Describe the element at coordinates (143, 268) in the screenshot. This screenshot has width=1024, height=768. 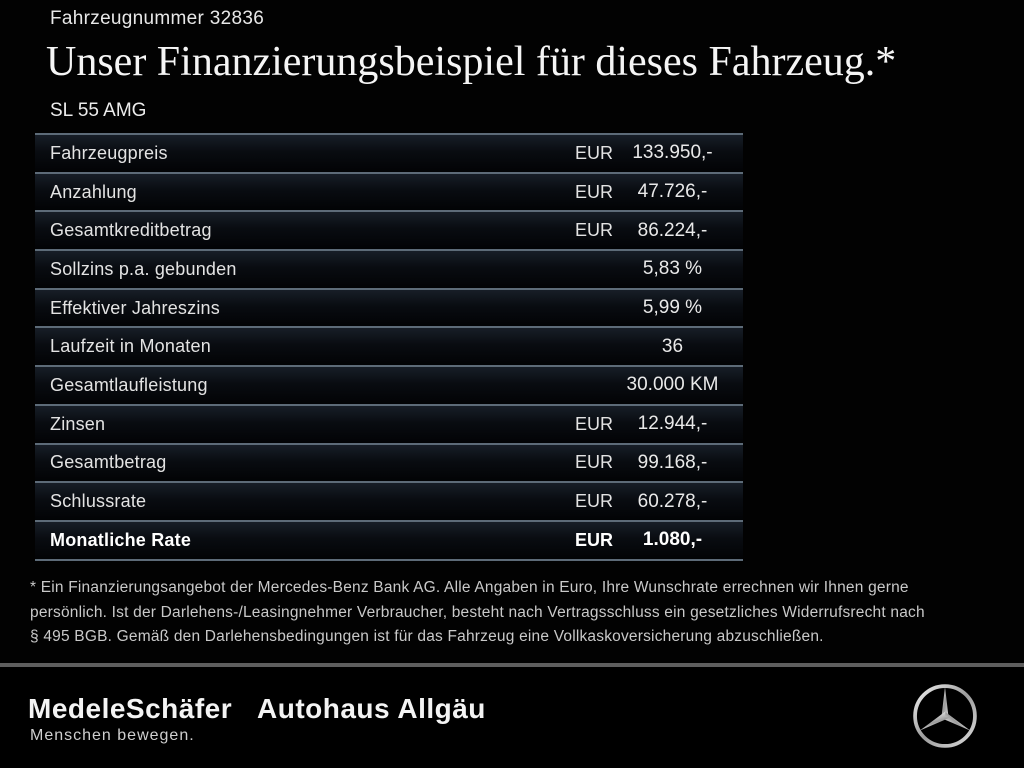
I see `row-label: Sollzins p.a. gebunden` at that location.